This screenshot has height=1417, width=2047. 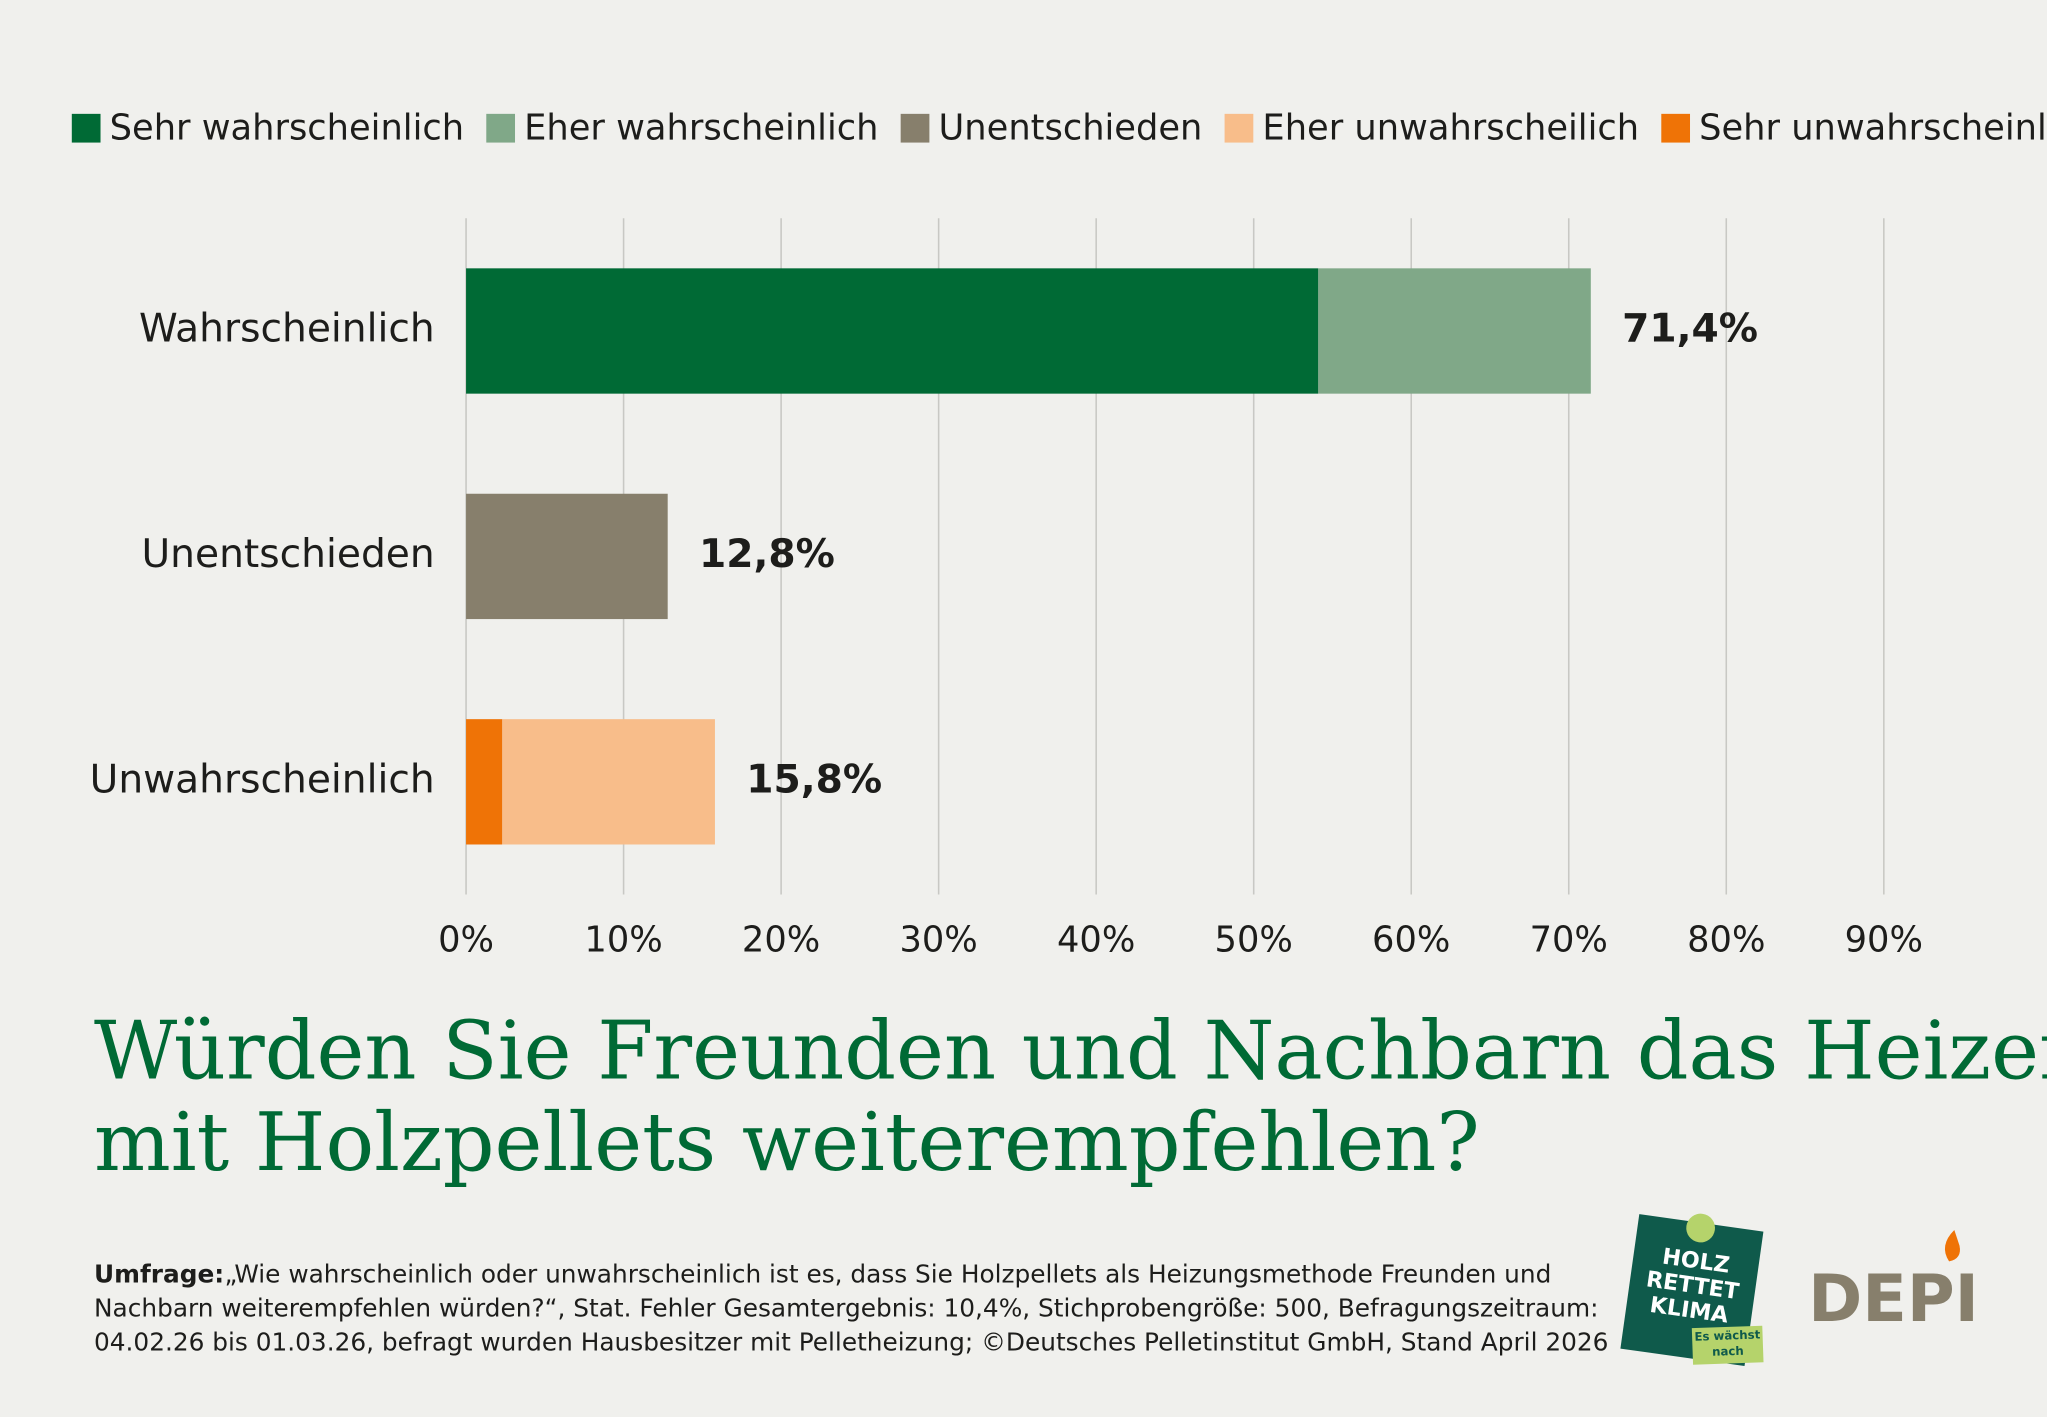 I want to click on legend-label: Eher wahrscheinlich, so click(x=701, y=128).